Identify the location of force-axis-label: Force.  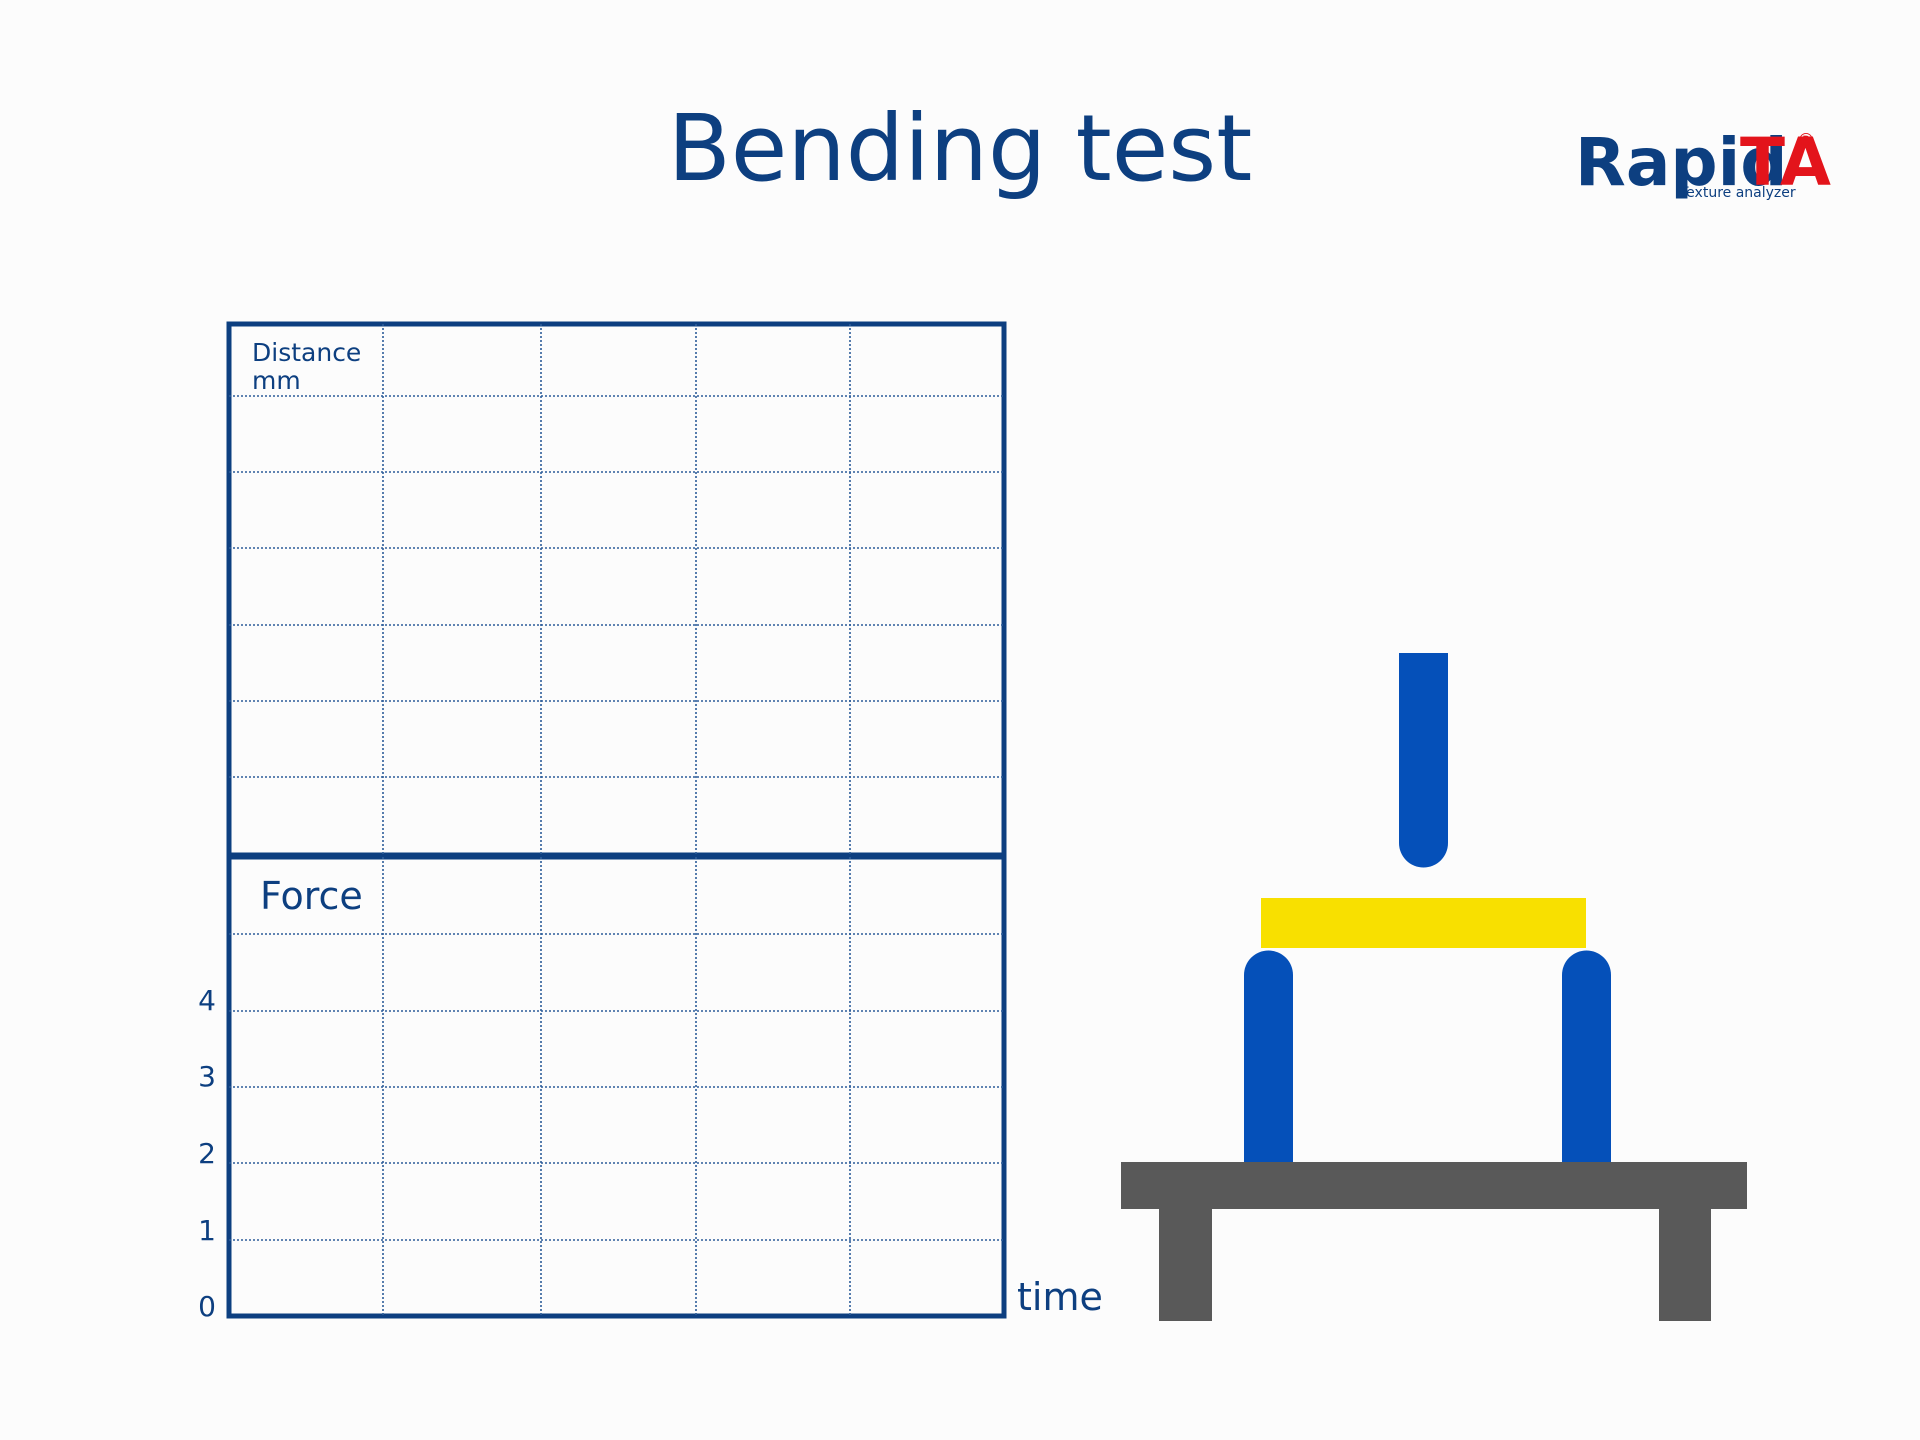
(311, 896).